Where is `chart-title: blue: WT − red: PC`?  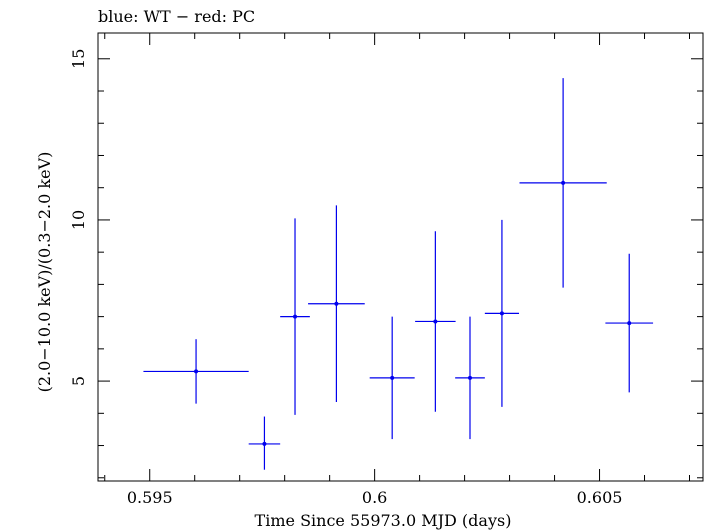
chart-title: blue: WT − red: PC is located at coordinates (176, 16).